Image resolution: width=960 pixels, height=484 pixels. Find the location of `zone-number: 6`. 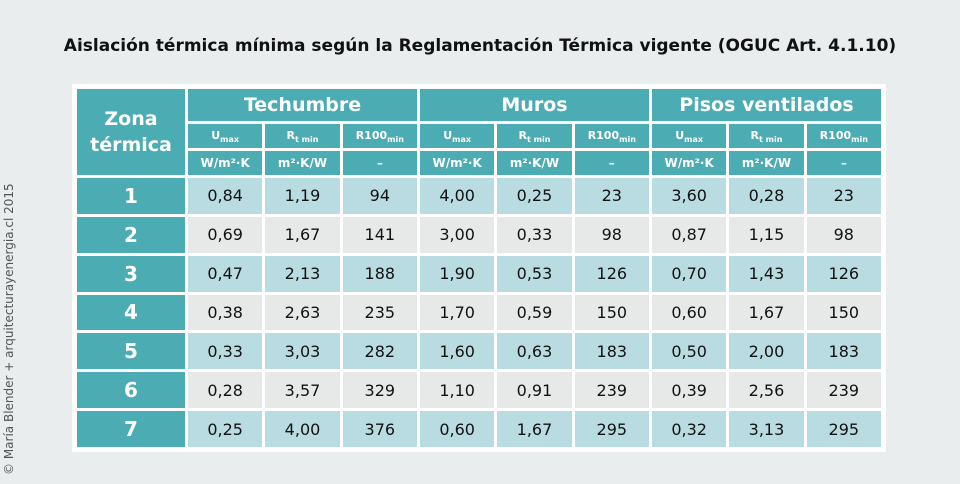

zone-number: 6 is located at coordinates (131, 390).